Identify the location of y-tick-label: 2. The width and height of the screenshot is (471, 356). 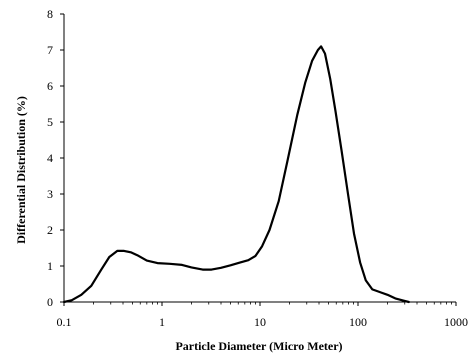
(50, 230).